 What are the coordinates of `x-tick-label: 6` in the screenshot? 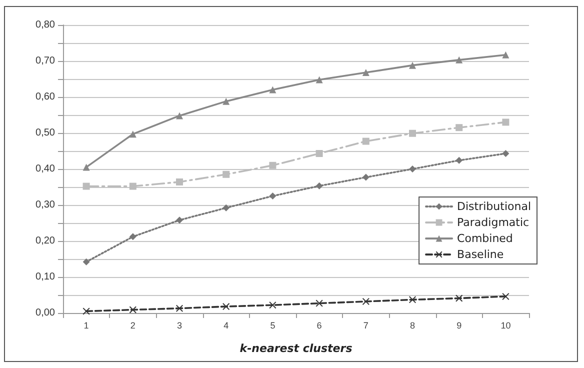 It's located at (319, 325).